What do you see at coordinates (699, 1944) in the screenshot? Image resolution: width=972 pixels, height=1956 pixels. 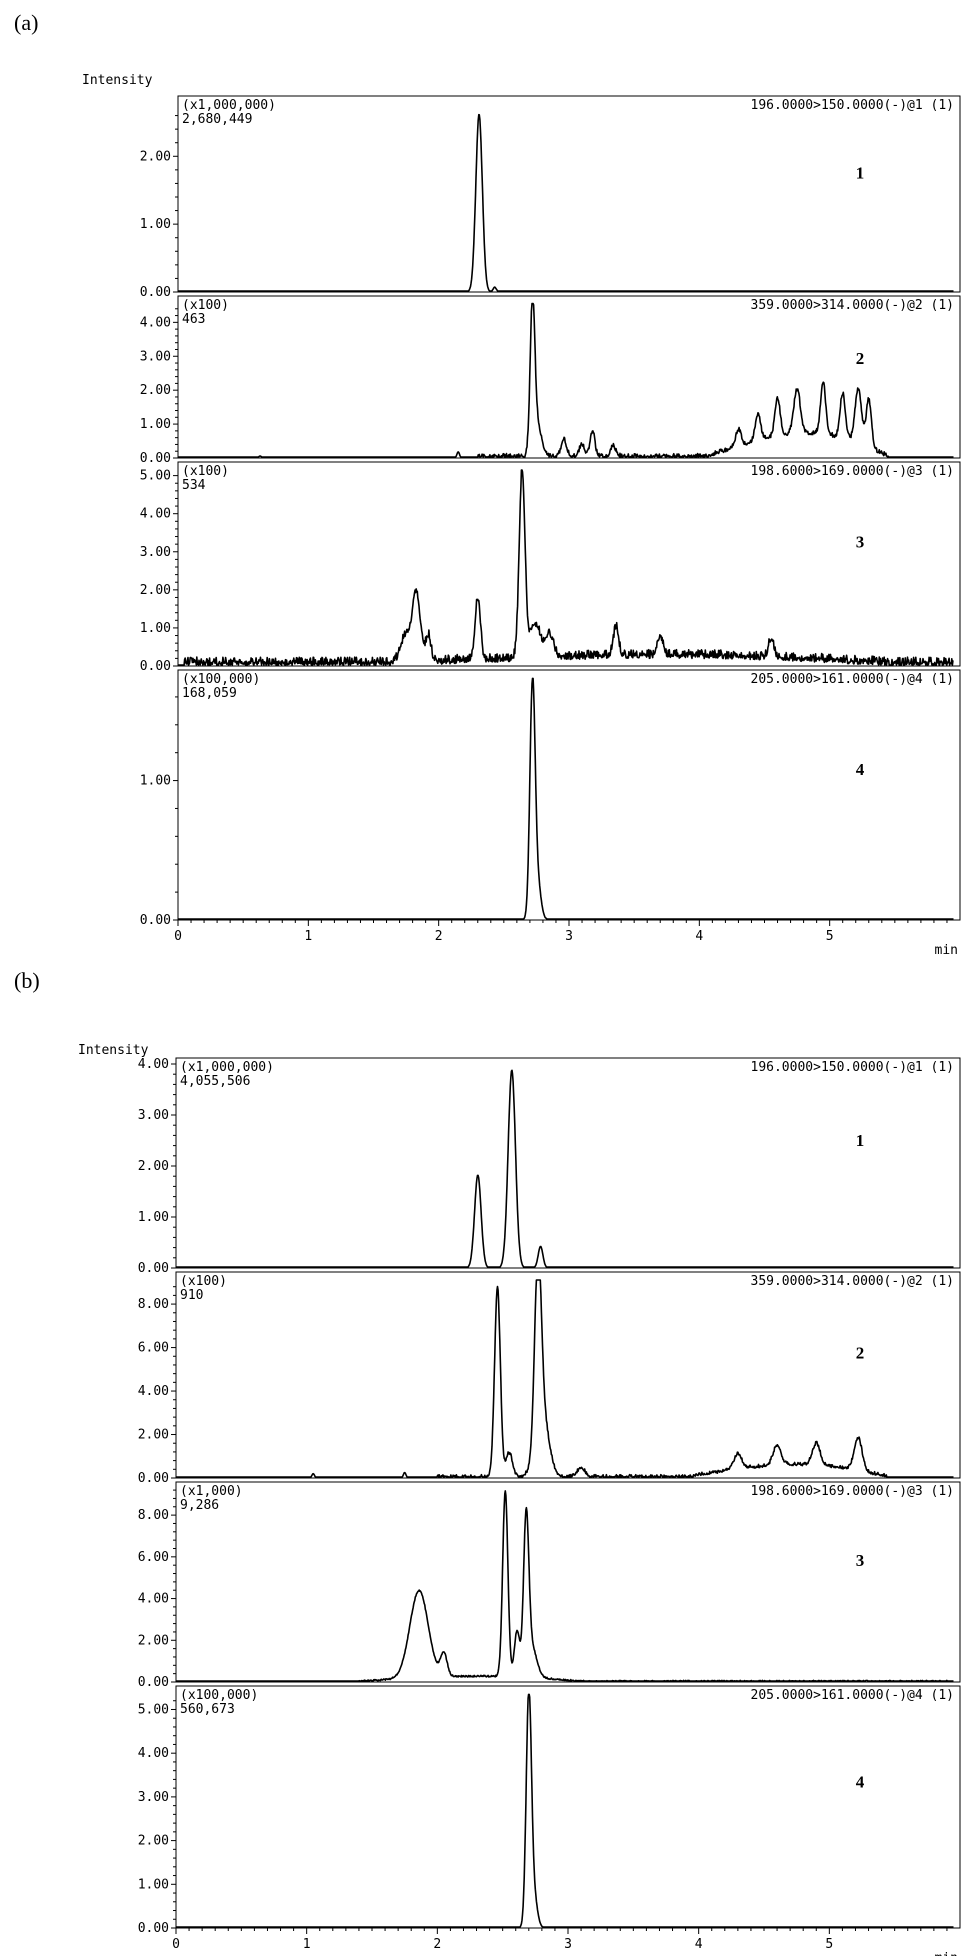 I see `x-tick-label: 4` at bounding box center [699, 1944].